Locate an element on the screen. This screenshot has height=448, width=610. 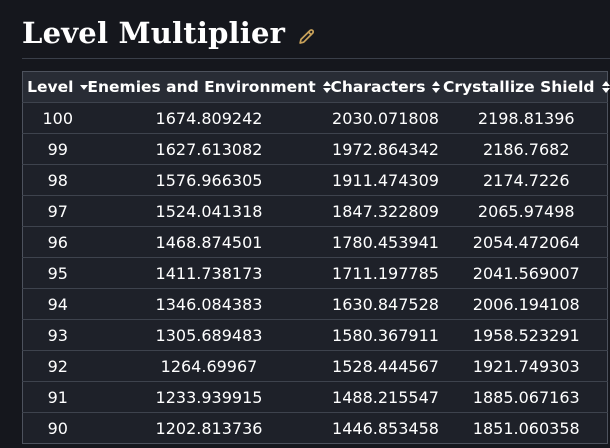
cell-enemies-environment: 1468.874501 is located at coordinates (209, 242).